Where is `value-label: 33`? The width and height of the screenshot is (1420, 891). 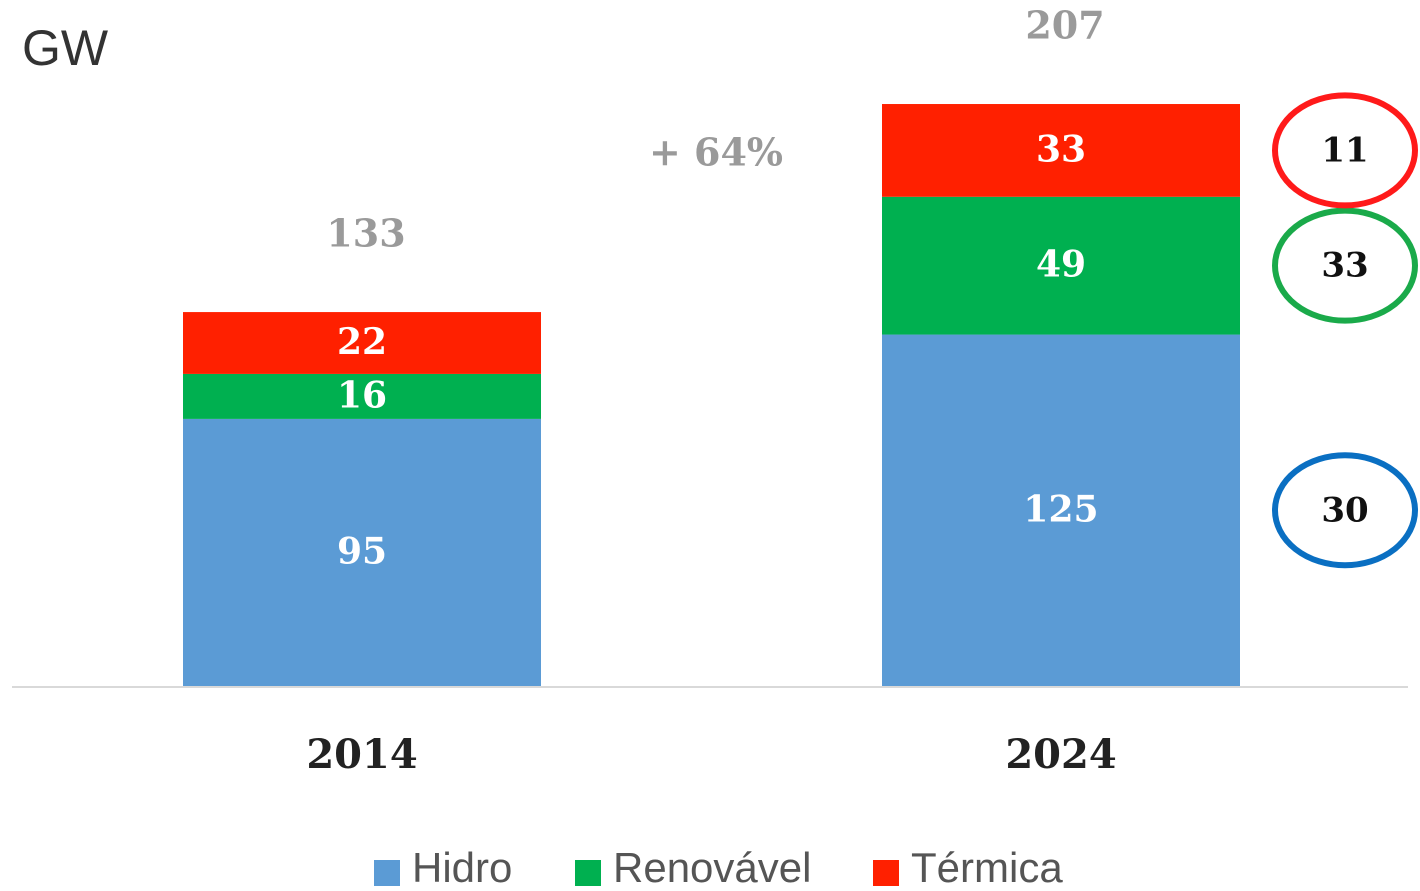
value-label: 33 is located at coordinates (1061, 149).